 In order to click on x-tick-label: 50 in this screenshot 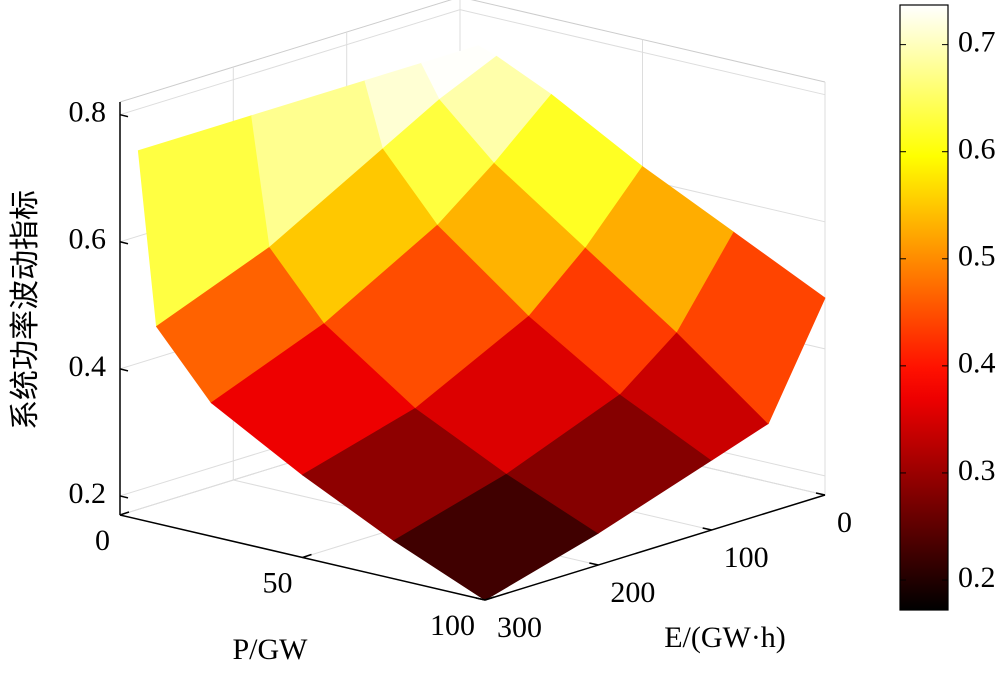, I will do `click(278, 582)`.